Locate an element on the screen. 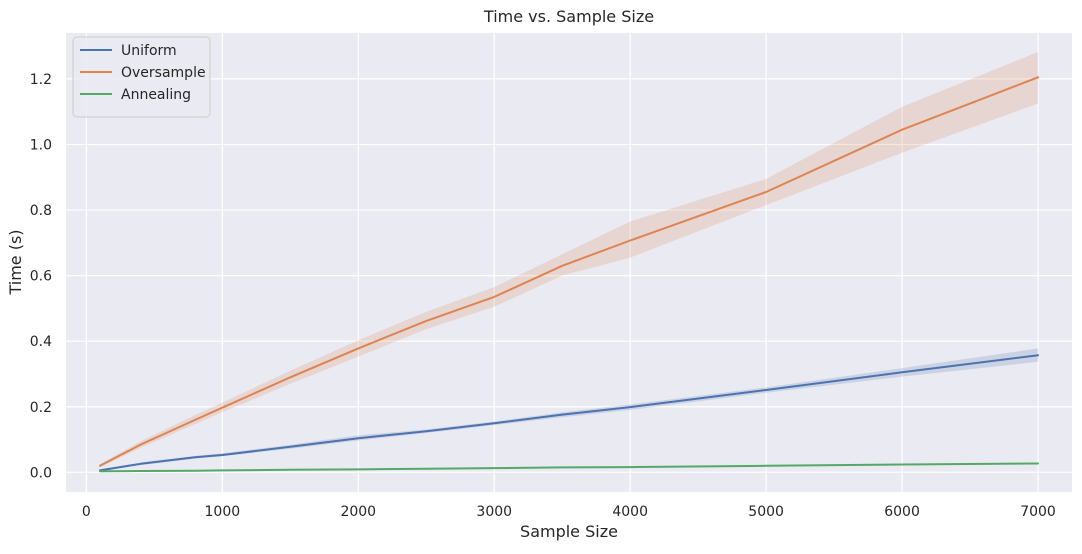 The width and height of the screenshot is (1082, 554). legend-label-annealing: Annealing is located at coordinates (156, 95).